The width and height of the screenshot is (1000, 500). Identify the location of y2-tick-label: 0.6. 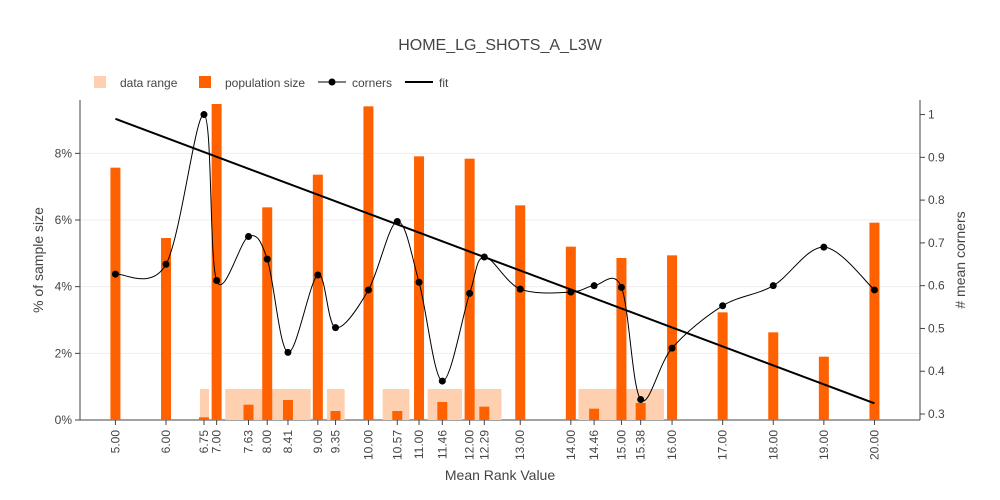
(936, 286).